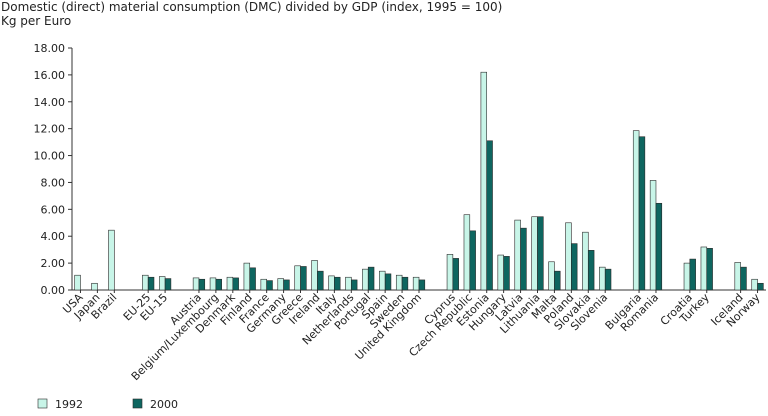 This screenshot has height=416, width=768. I want to click on legend-swatch-1992, so click(42, 403).